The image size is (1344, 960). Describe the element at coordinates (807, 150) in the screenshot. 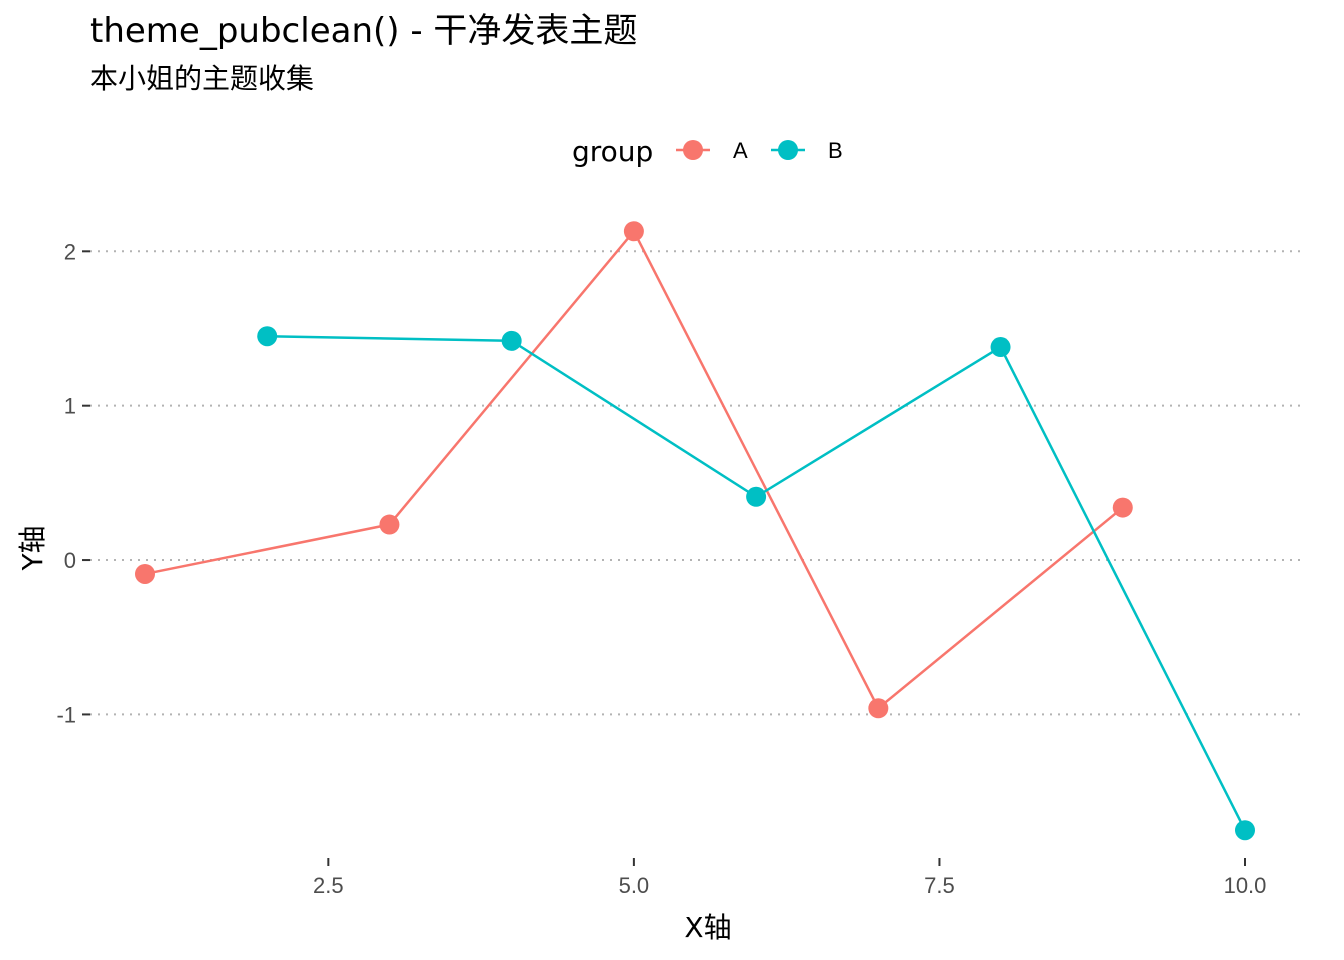

I see `legend-item-B: B` at that location.